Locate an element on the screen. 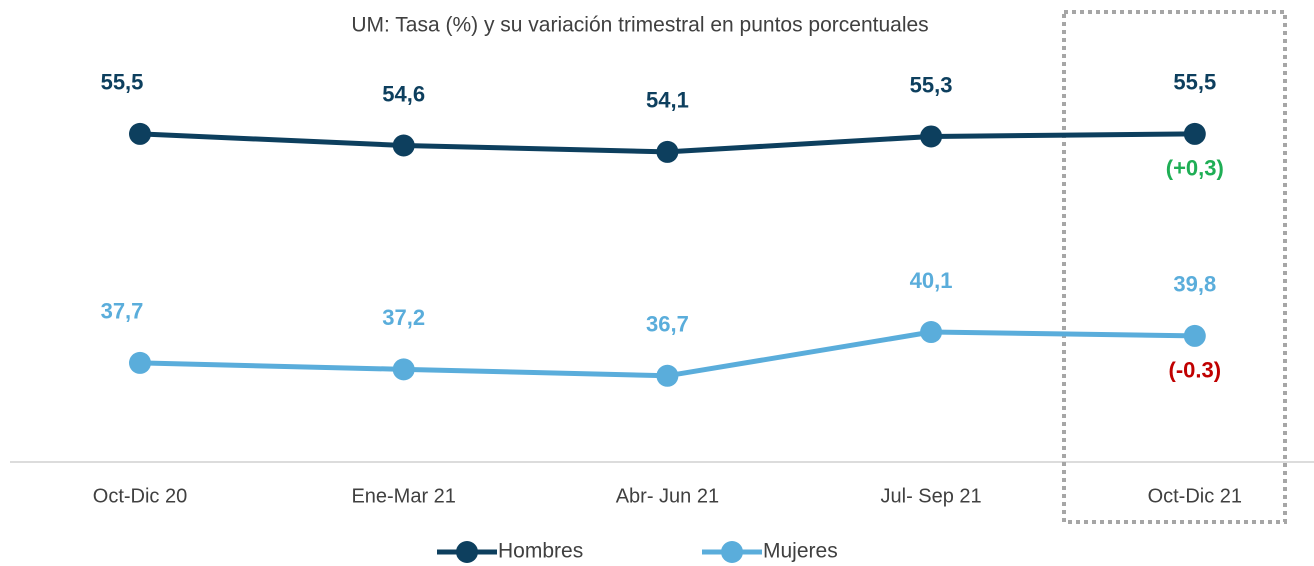  data-label: 39,8 is located at coordinates (1194, 284).